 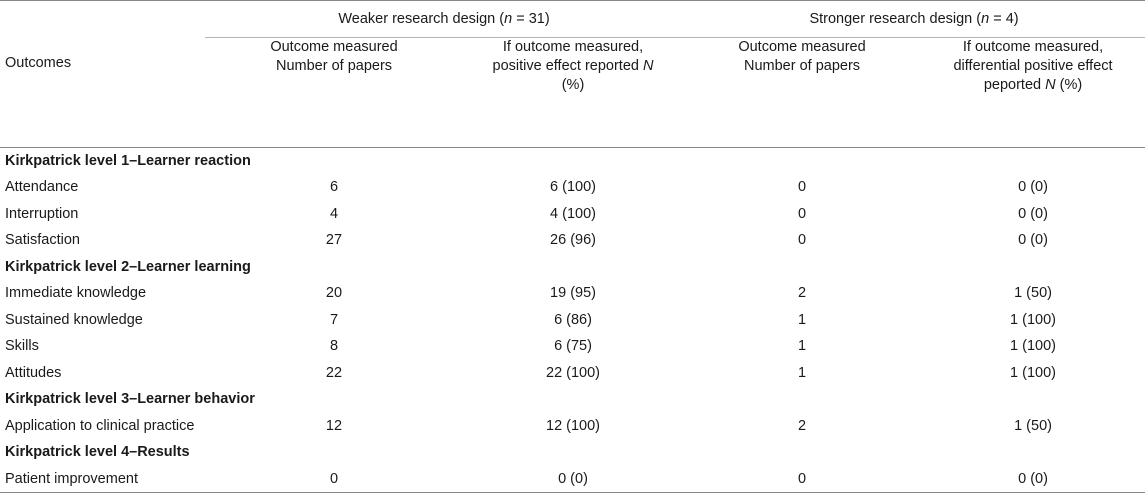 I want to click on weak-positive-cell: 19 (95), so click(x=573, y=293).